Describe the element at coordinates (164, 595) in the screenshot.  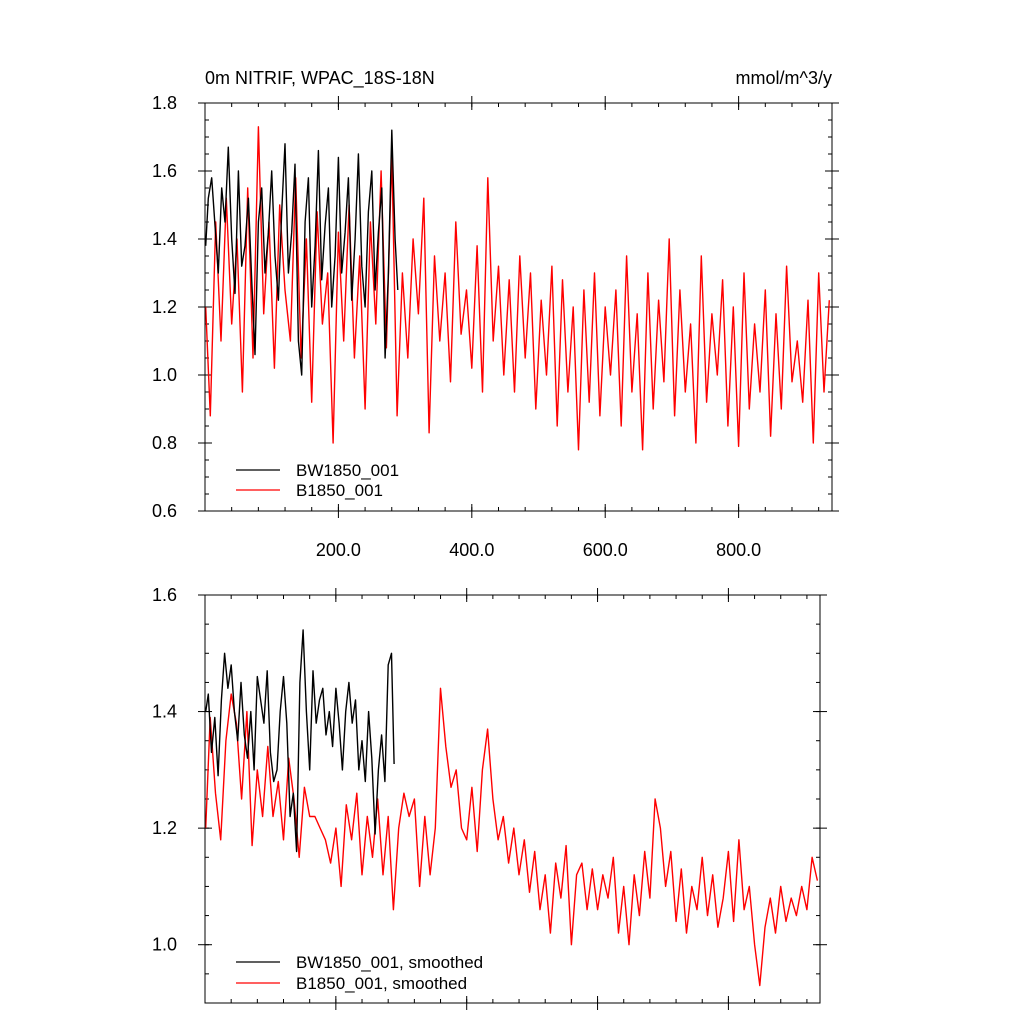
I see `bottom-ytick-label: 1.6` at that location.